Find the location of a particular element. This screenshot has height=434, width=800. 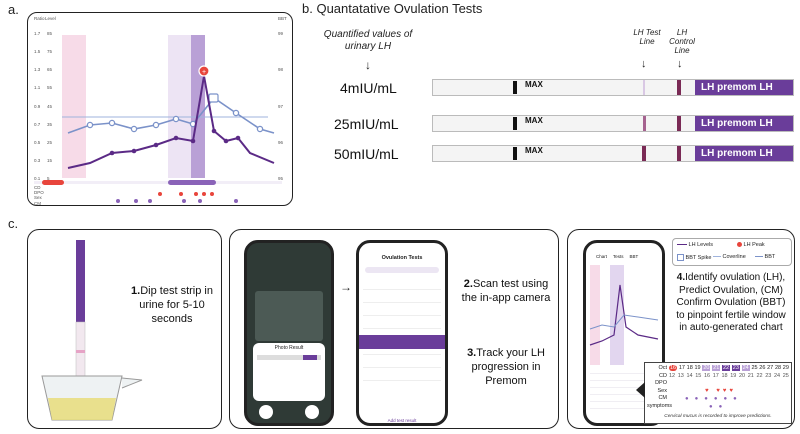

level-tick: 35 is located at coordinates (50, 124).